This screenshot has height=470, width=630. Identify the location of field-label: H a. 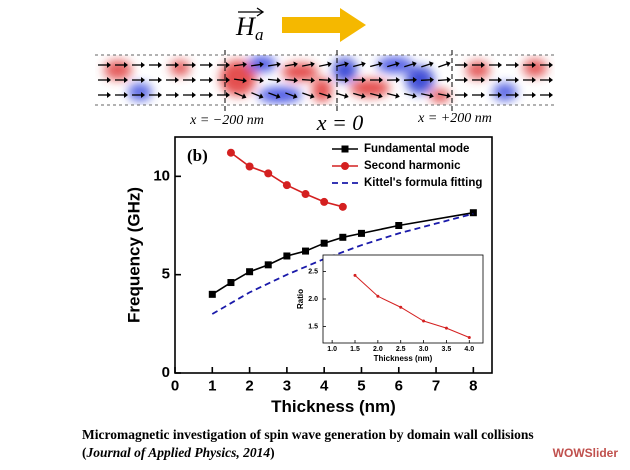
(250, 25).